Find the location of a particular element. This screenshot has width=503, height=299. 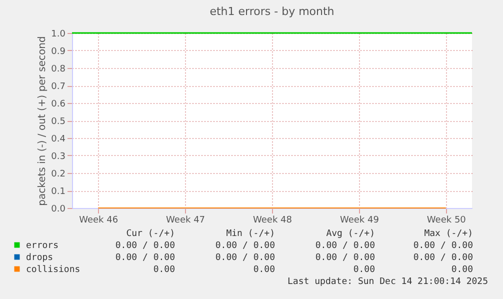

text: Avg (-/+) is located at coordinates (350, 234).